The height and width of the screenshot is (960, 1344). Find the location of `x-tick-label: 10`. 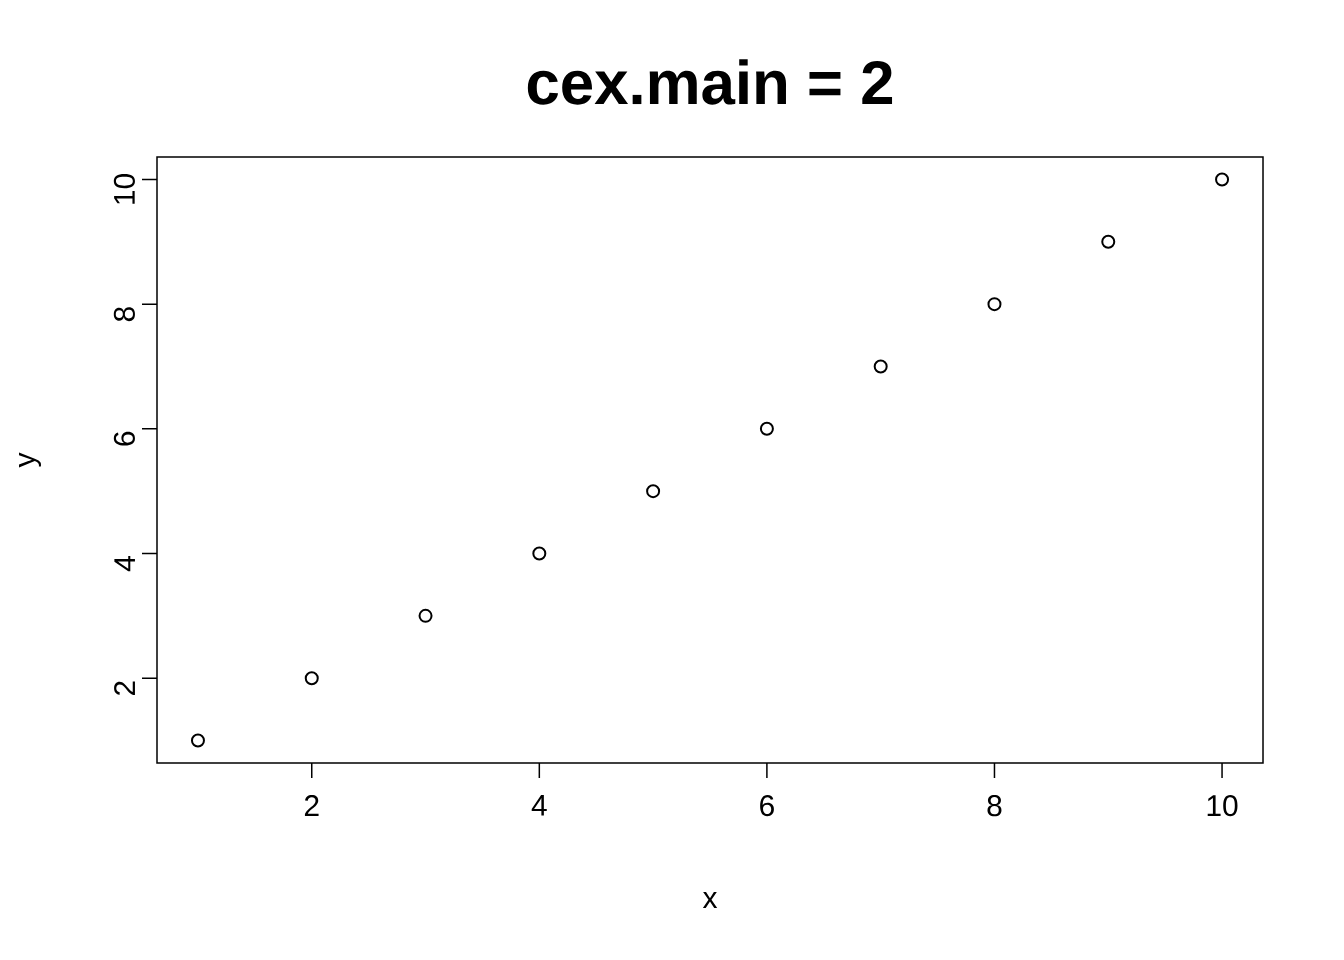

x-tick-label: 10 is located at coordinates (1222, 806).